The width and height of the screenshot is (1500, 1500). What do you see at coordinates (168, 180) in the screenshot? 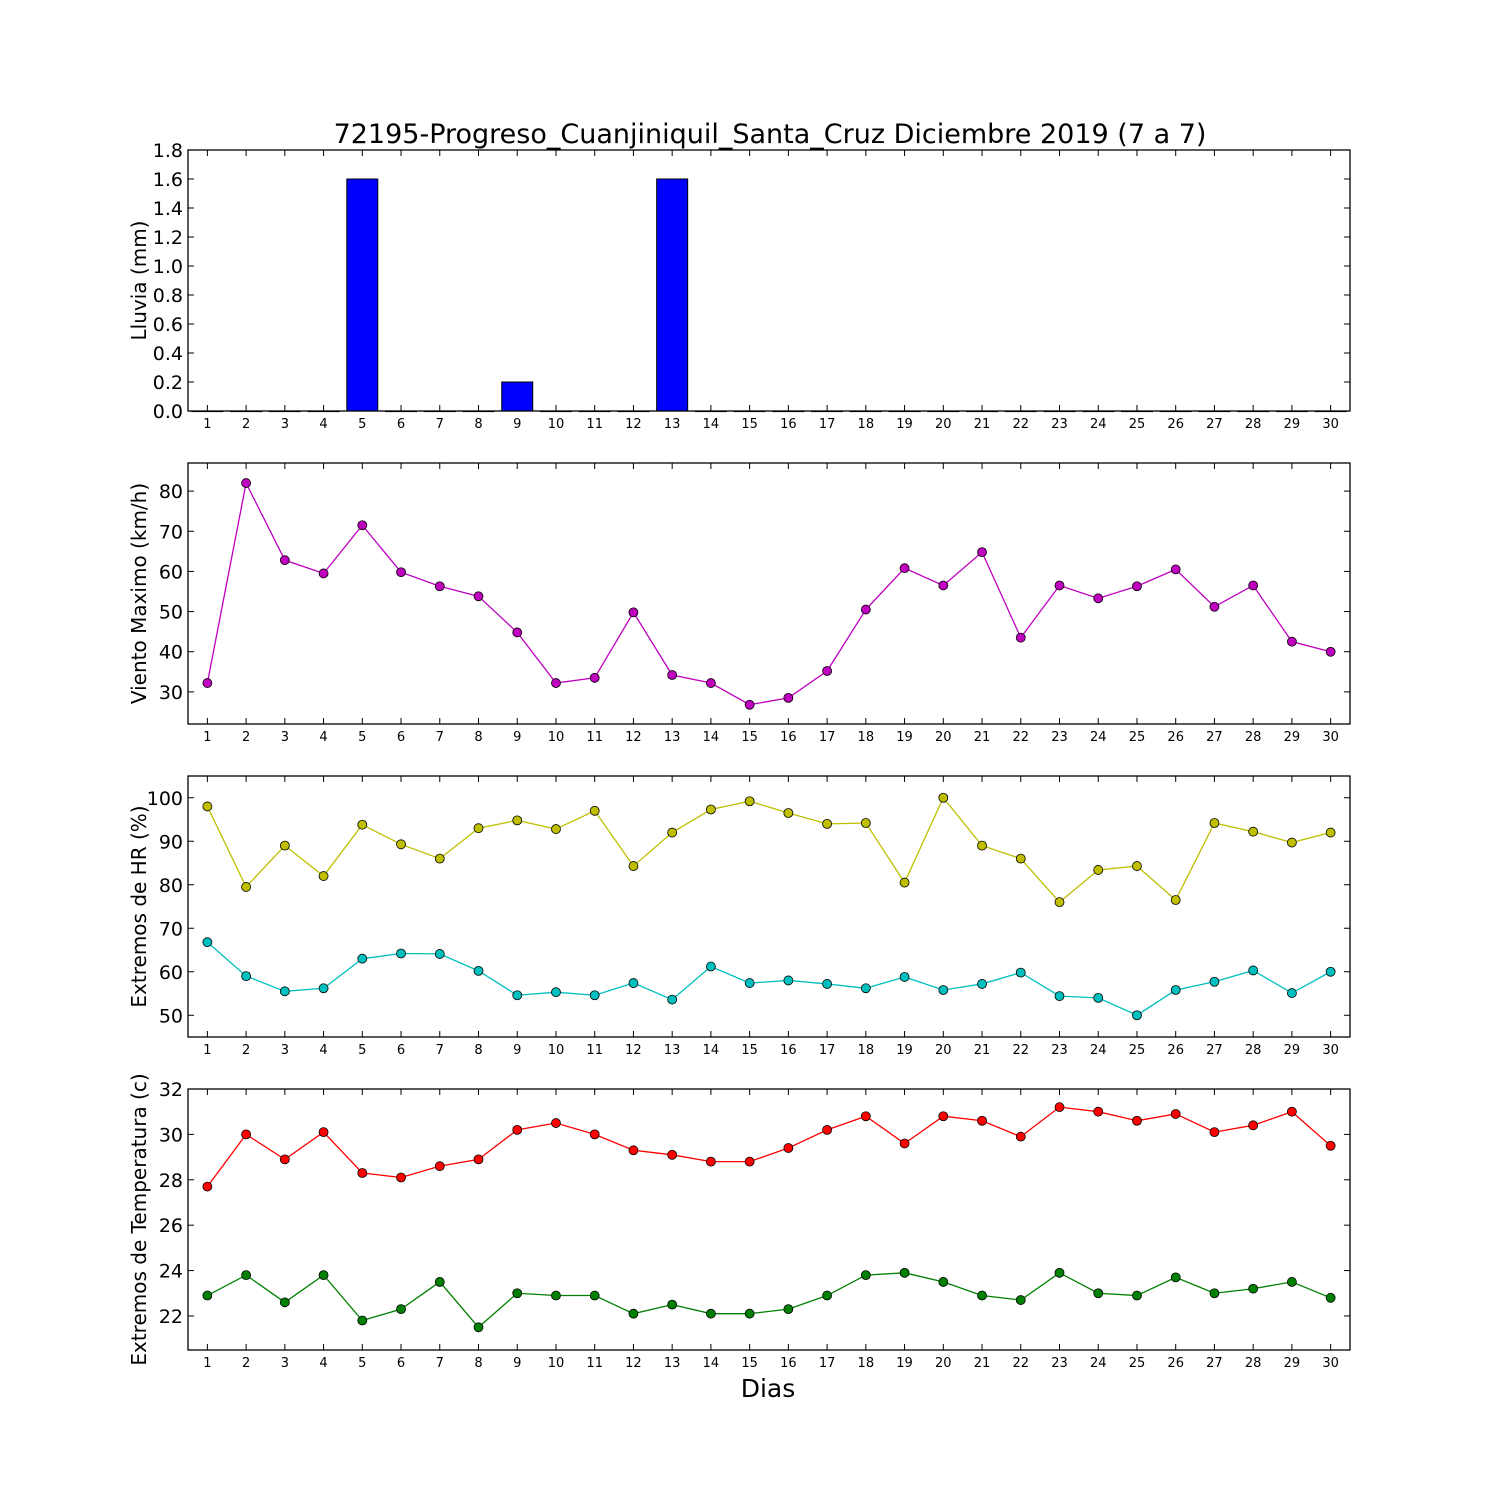
I see `y-tick-label: 1.6` at bounding box center [168, 180].